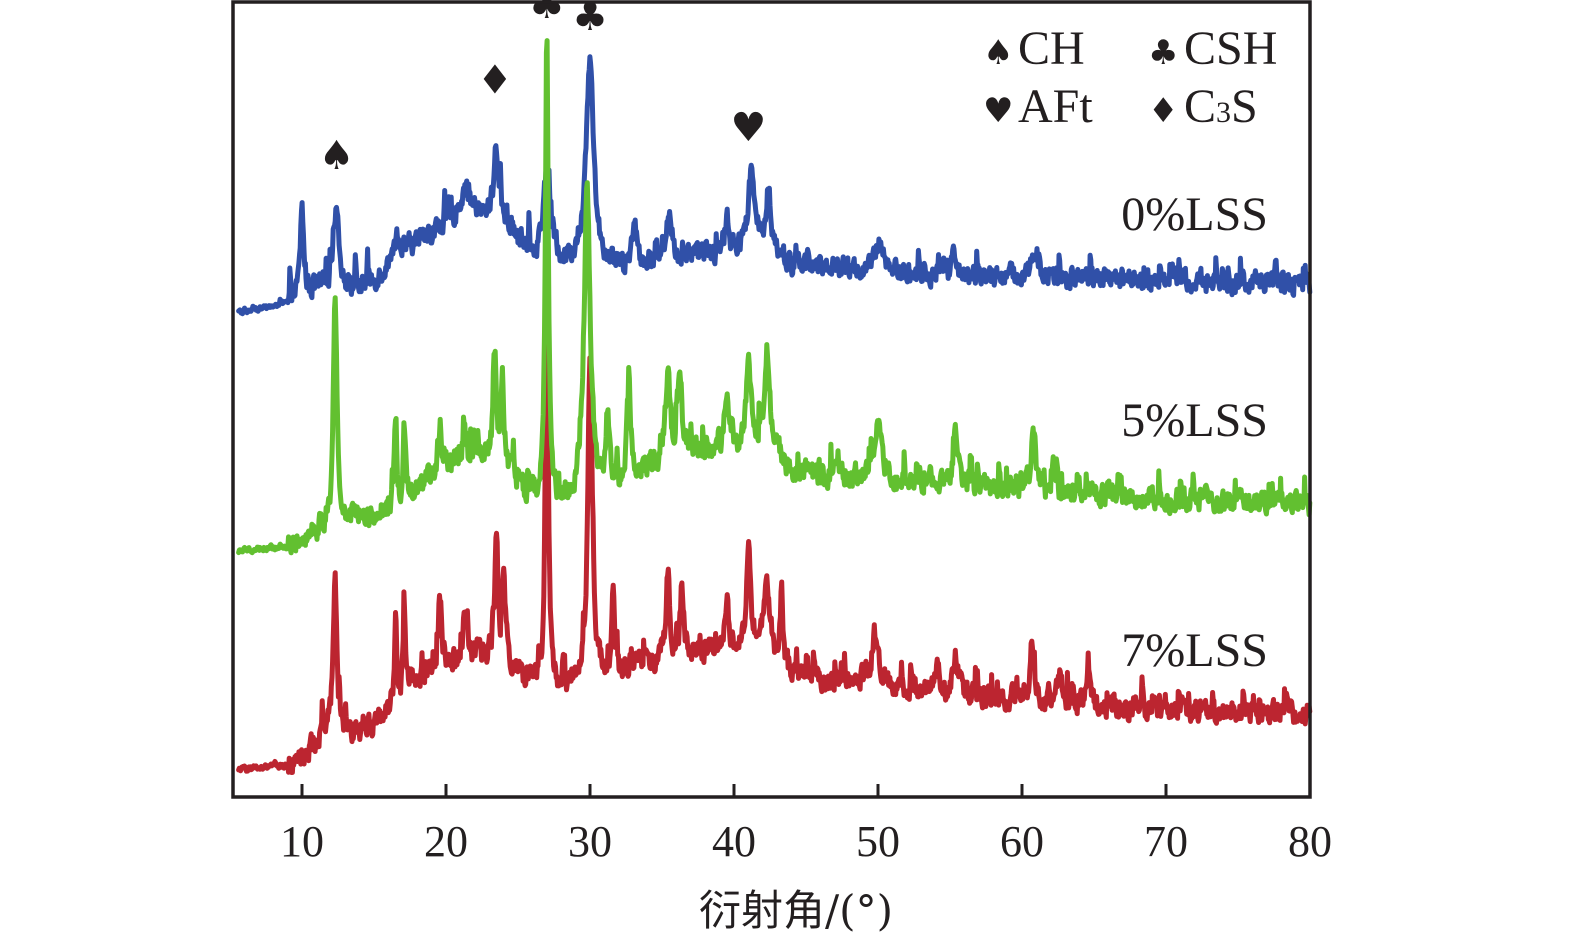 The image size is (1575, 945). Describe the element at coordinates (1194, 420) in the screenshot. I see `series-label-5: 5%LSS` at that location.